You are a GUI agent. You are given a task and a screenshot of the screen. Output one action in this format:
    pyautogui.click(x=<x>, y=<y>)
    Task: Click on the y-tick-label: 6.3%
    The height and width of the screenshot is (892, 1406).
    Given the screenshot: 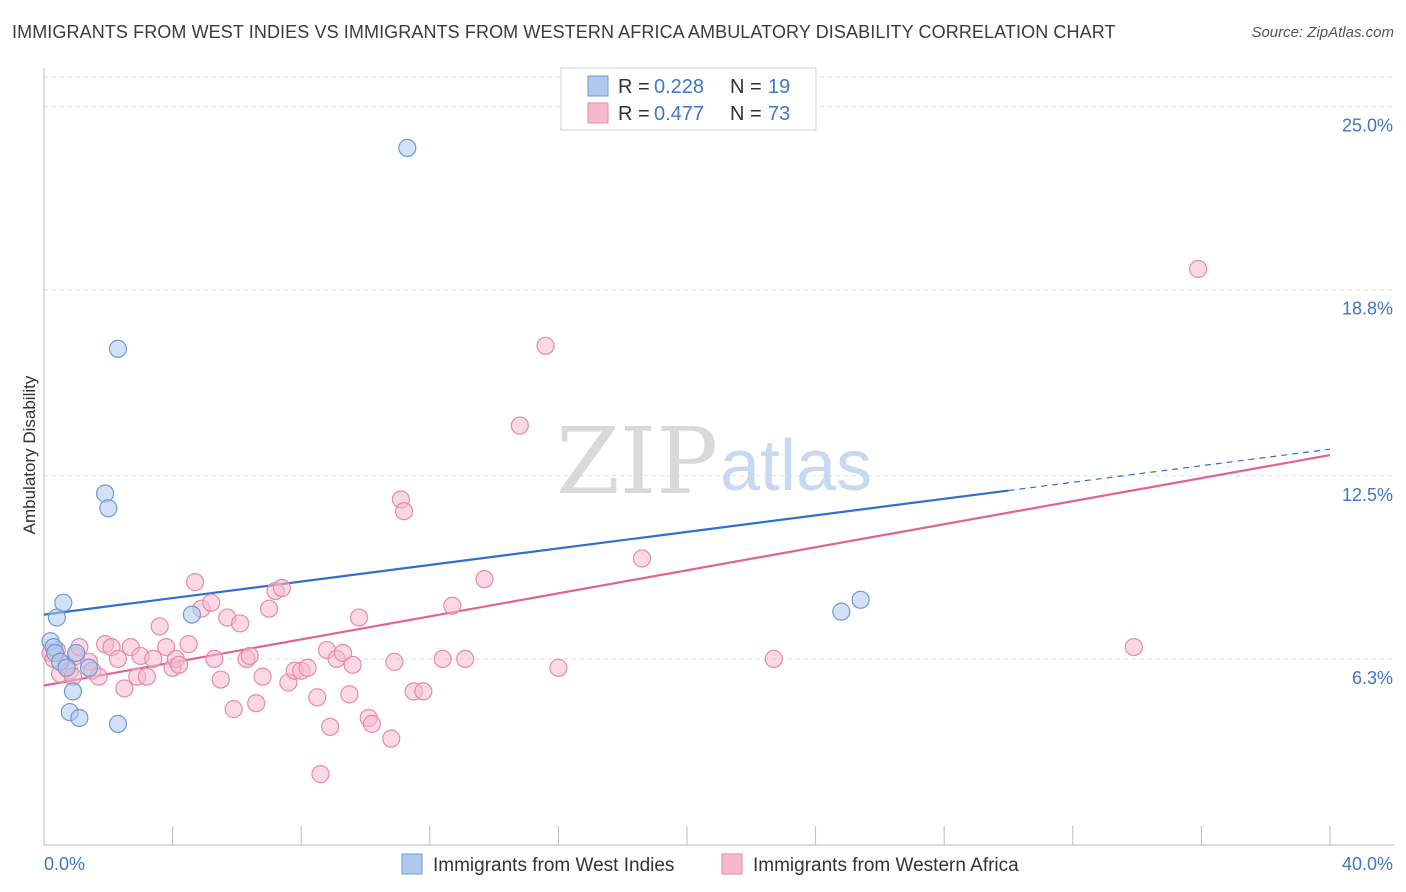 What is the action you would take?
    pyautogui.click(x=1372, y=678)
    